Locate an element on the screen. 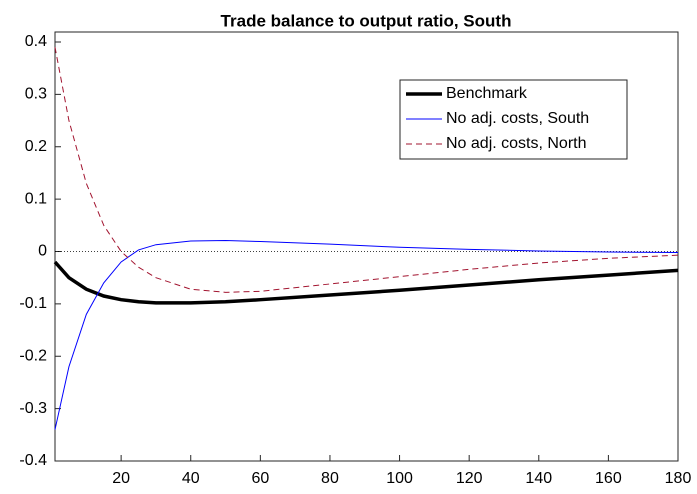 The height and width of the screenshot is (494, 697). y-tick-label: -0.2 is located at coordinates (33, 355).